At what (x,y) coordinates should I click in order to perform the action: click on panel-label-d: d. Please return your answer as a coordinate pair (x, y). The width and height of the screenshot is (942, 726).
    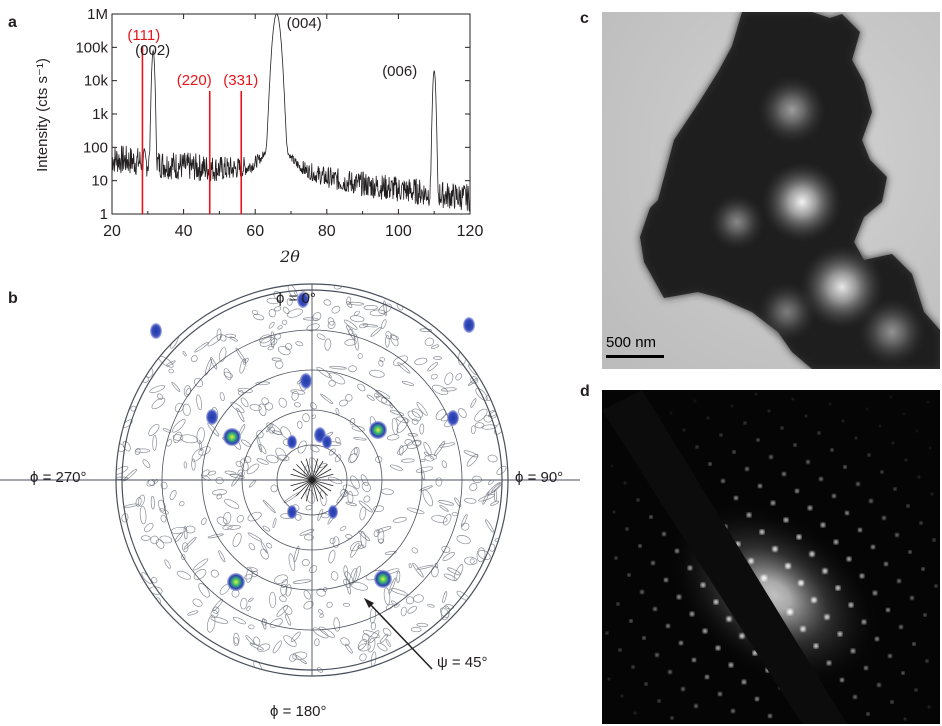
    Looking at the image, I should click on (585, 391).